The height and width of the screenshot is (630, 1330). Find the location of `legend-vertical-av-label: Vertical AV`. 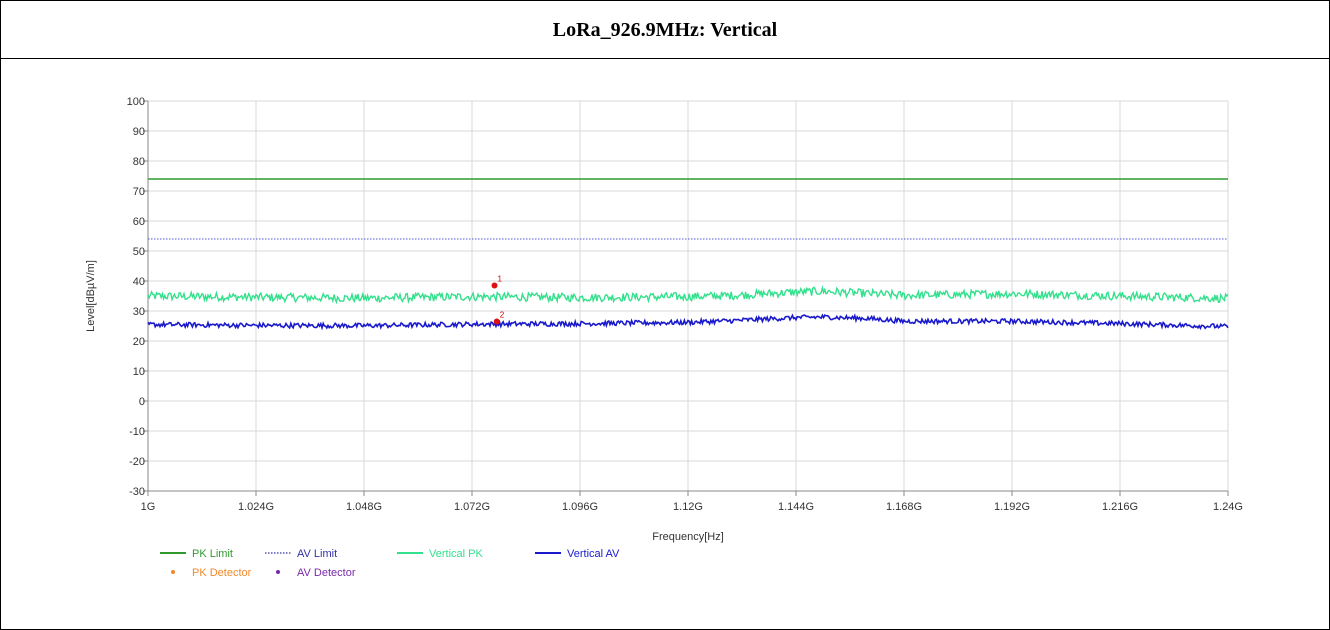

legend-vertical-av-label: Vertical AV is located at coordinates (593, 554).